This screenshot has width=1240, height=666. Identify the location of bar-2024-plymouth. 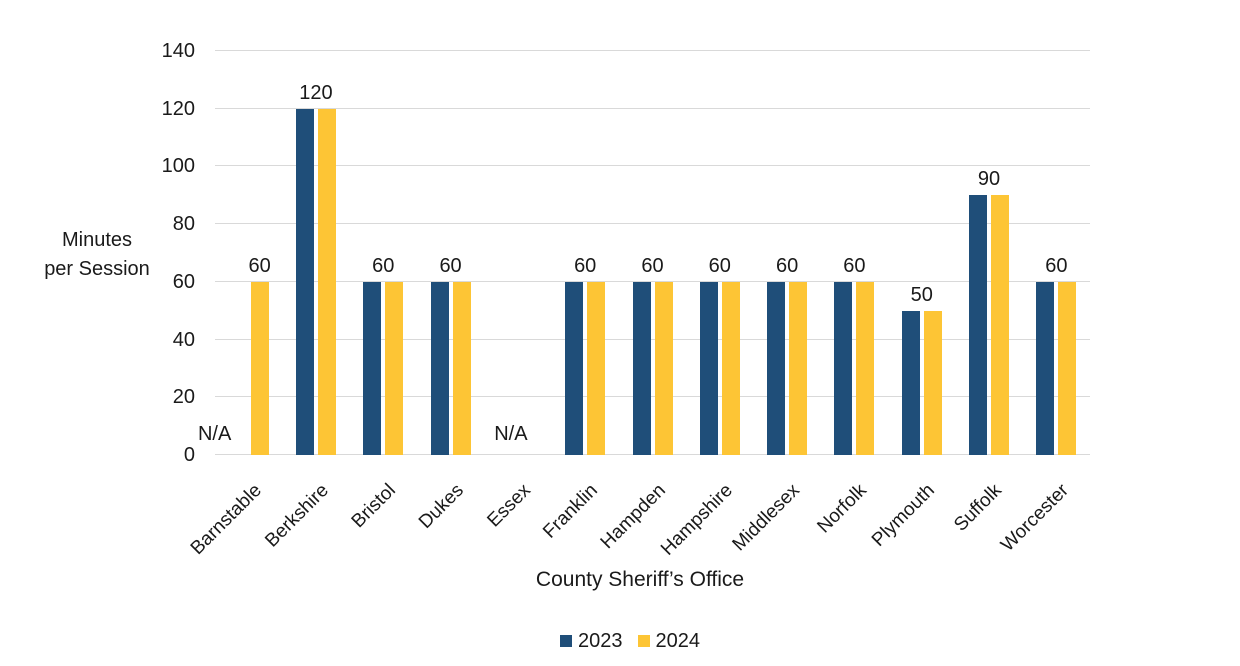
(932, 382).